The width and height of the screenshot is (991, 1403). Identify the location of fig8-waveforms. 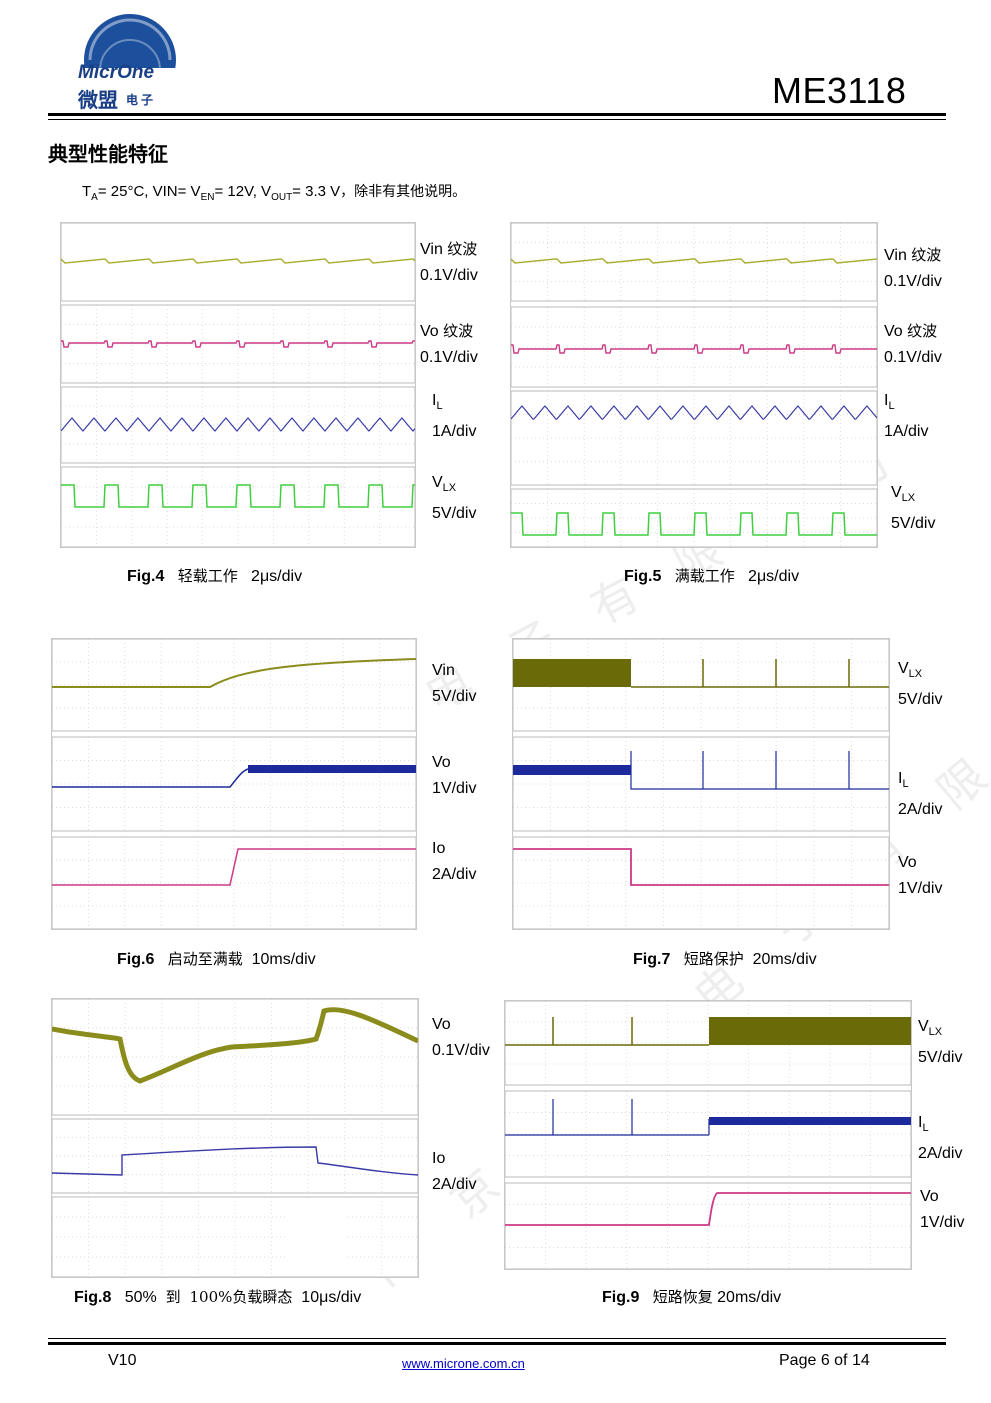
(235, 1138).